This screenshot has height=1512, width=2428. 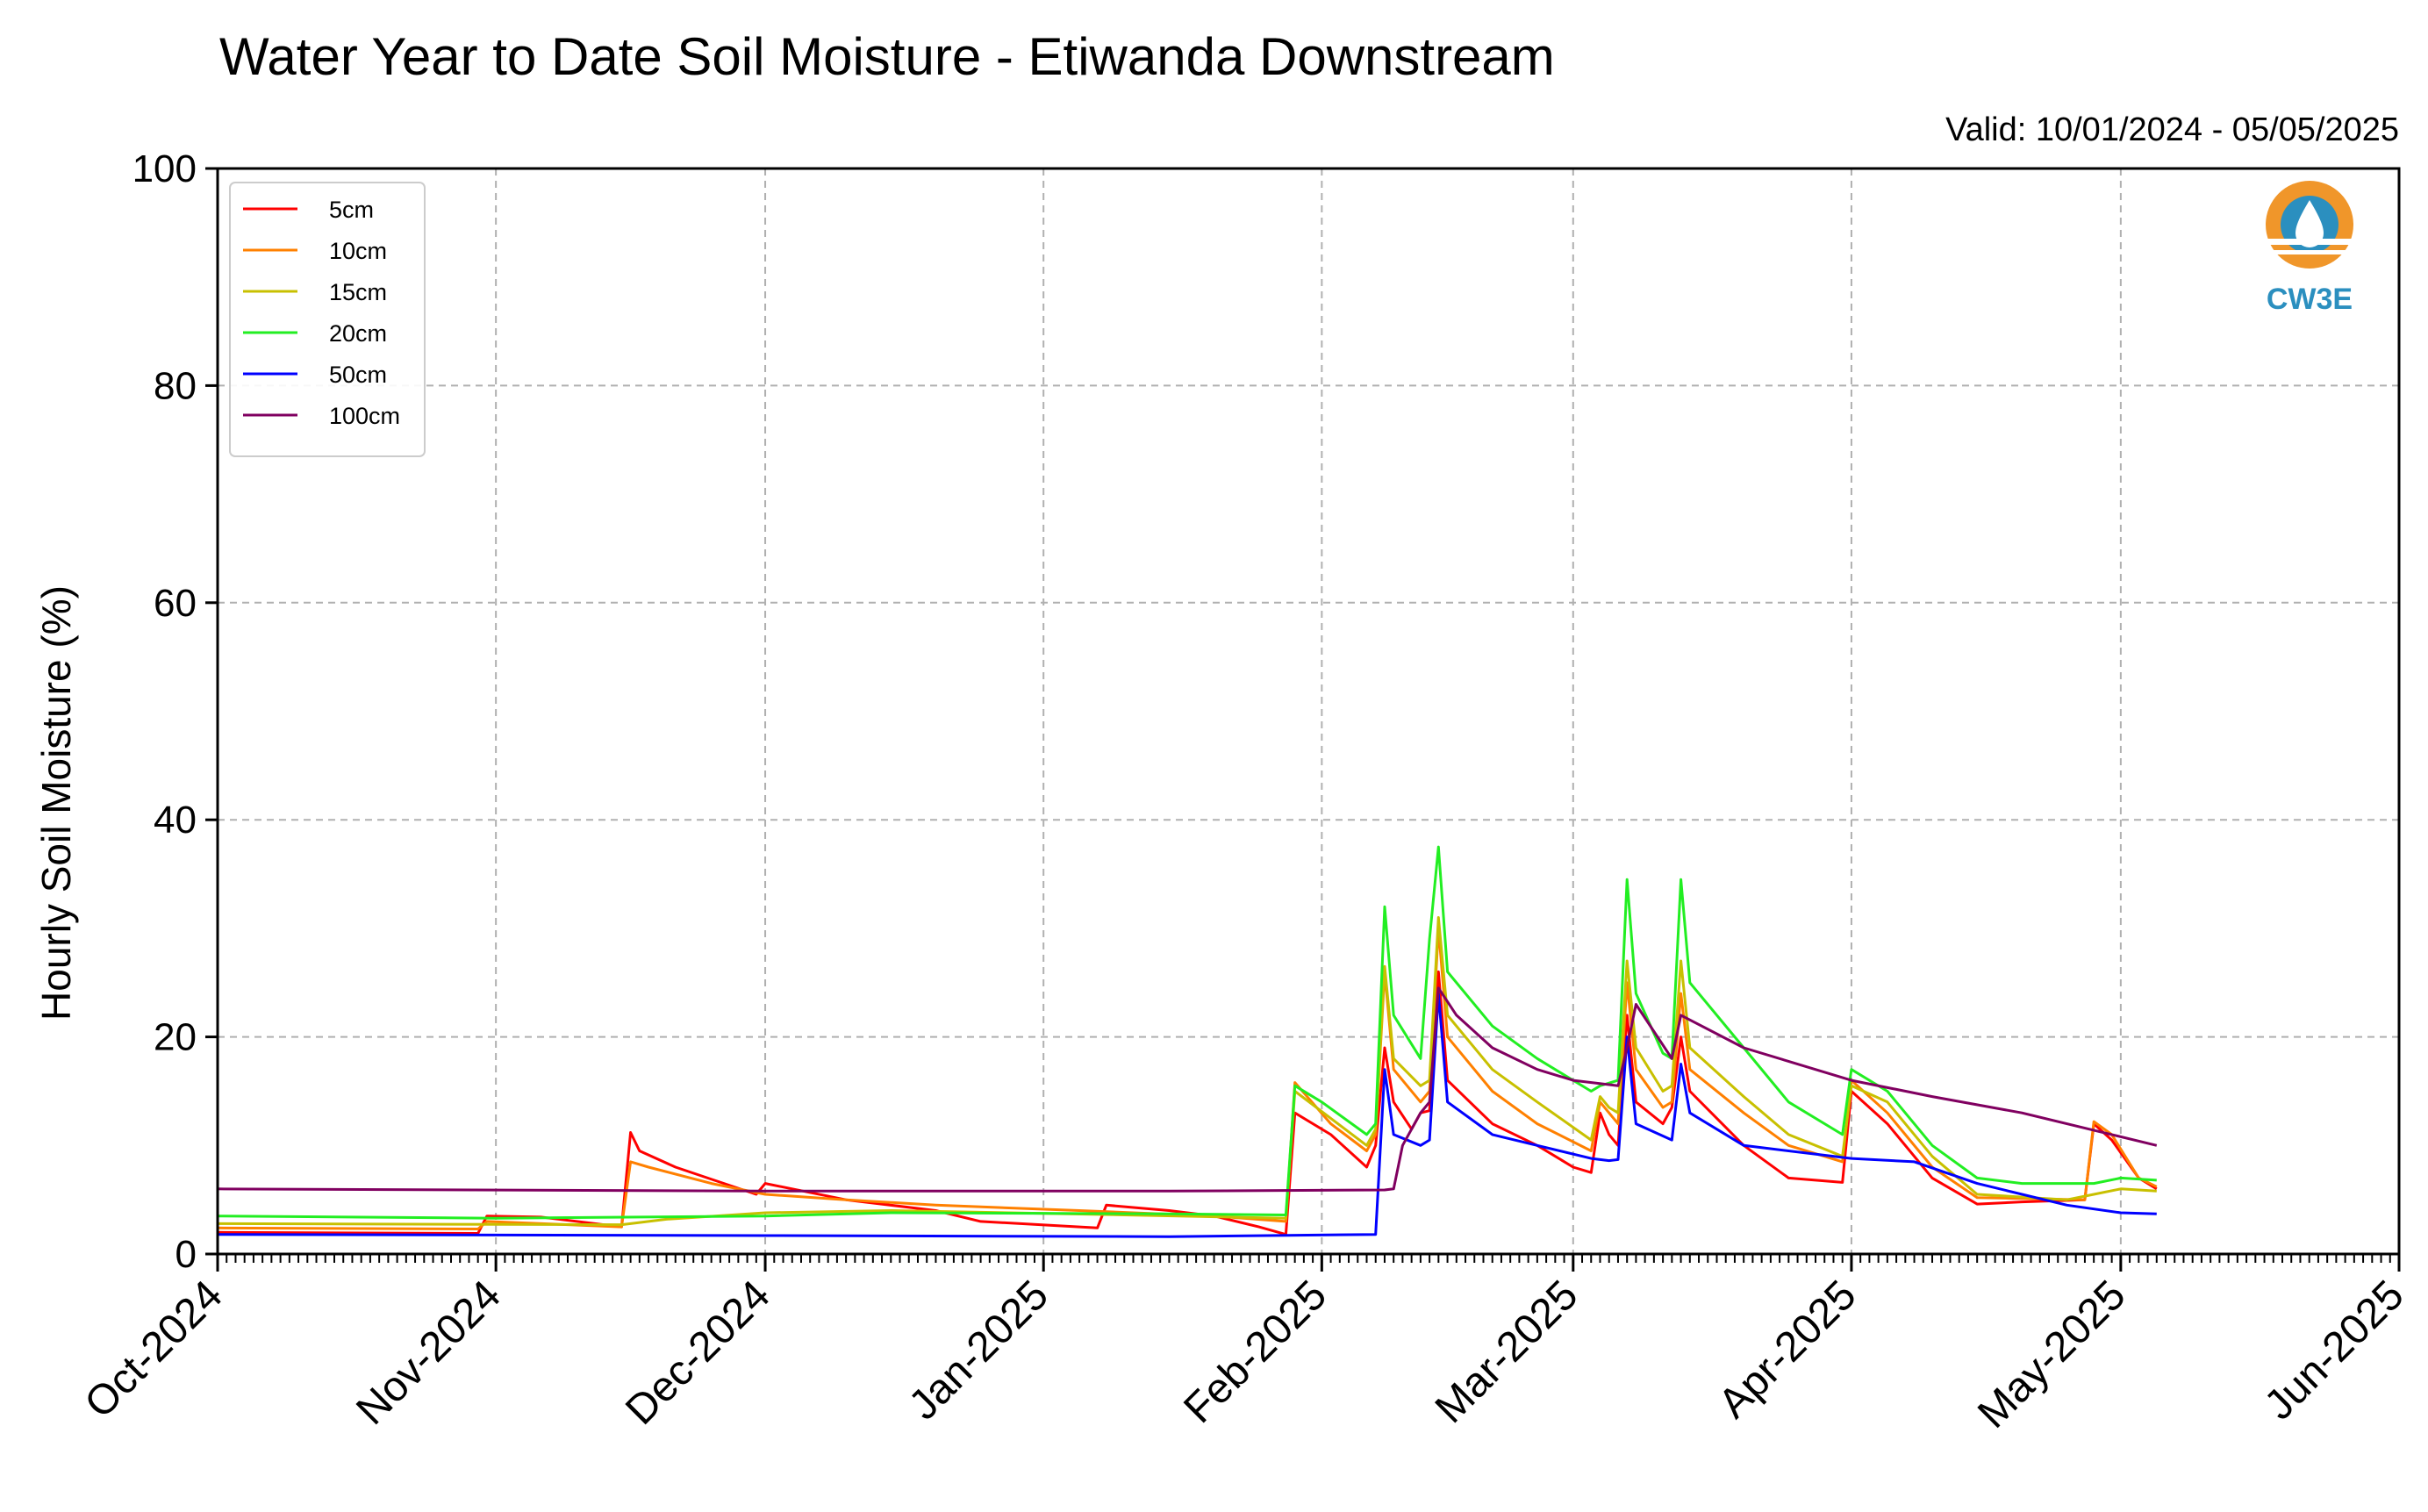 What do you see at coordinates (2172, 129) in the screenshot?
I see `valid-range: Valid: 10/01/2024 - 05/05/2025` at bounding box center [2172, 129].